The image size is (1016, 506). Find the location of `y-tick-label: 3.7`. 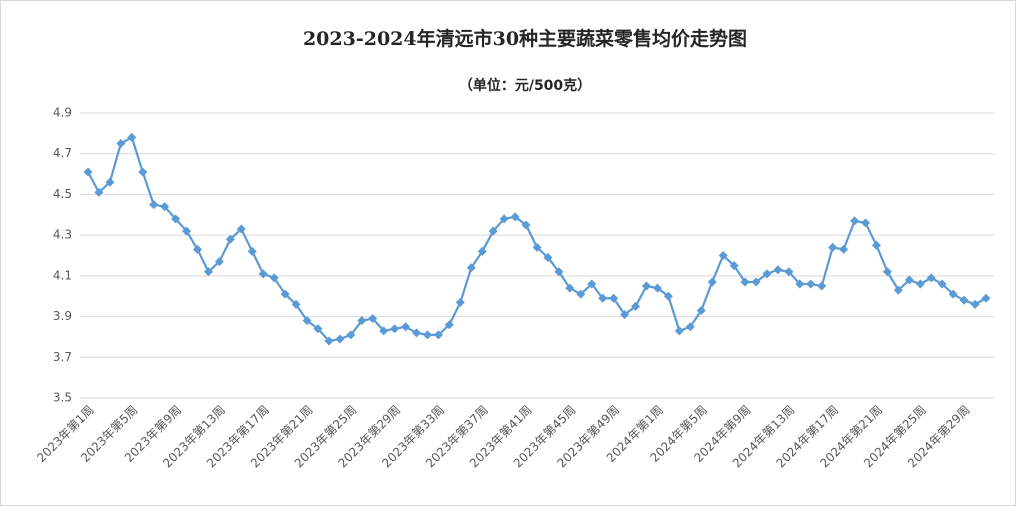

y-tick-label: 3.7 is located at coordinates (62, 357).